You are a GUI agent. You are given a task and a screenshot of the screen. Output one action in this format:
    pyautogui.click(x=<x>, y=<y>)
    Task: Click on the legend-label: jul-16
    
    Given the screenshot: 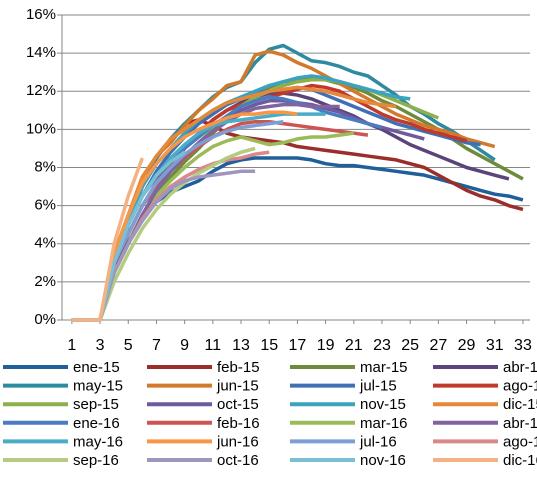 What is the action you would take?
    pyautogui.click(x=378, y=441)
    